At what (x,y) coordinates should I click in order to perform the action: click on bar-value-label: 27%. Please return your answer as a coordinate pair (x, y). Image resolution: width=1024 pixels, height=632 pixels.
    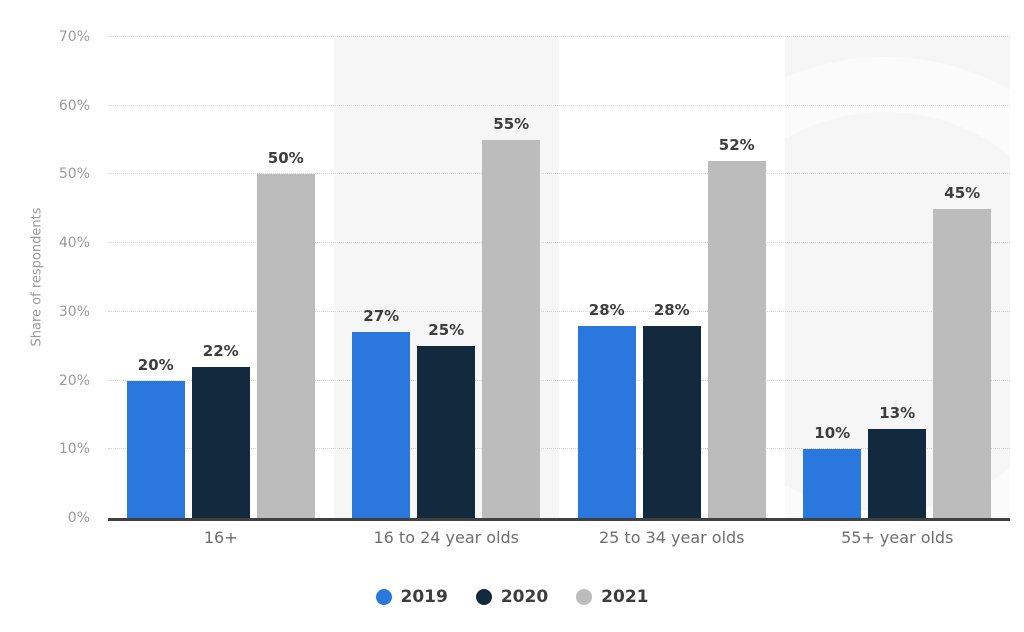
    Looking at the image, I should click on (381, 316).